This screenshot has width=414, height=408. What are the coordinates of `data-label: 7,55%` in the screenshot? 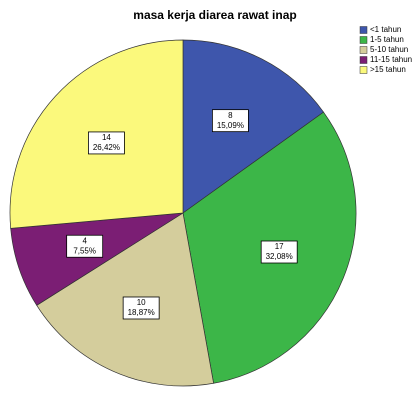 It's located at (84, 250).